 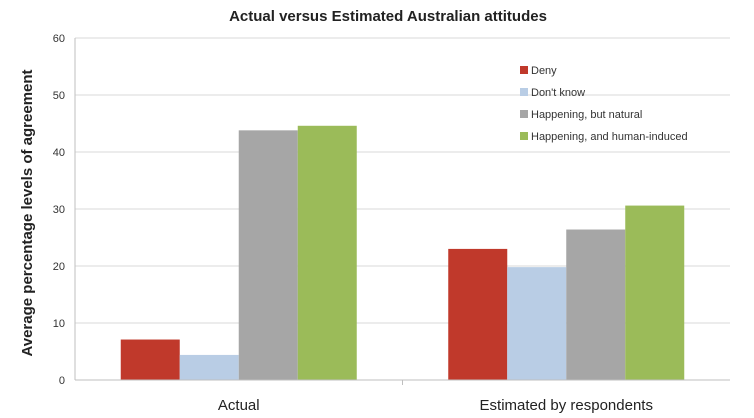 What do you see at coordinates (544, 71) in the screenshot?
I see `legend-label: Deny` at bounding box center [544, 71].